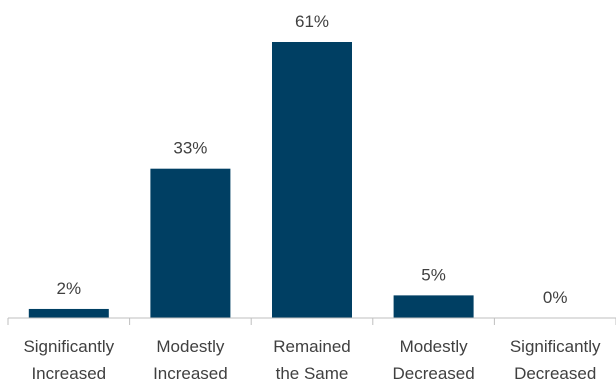 This screenshot has width=616, height=386. Describe the element at coordinates (312, 346) in the screenshot. I see `category-label: Remained` at that location.